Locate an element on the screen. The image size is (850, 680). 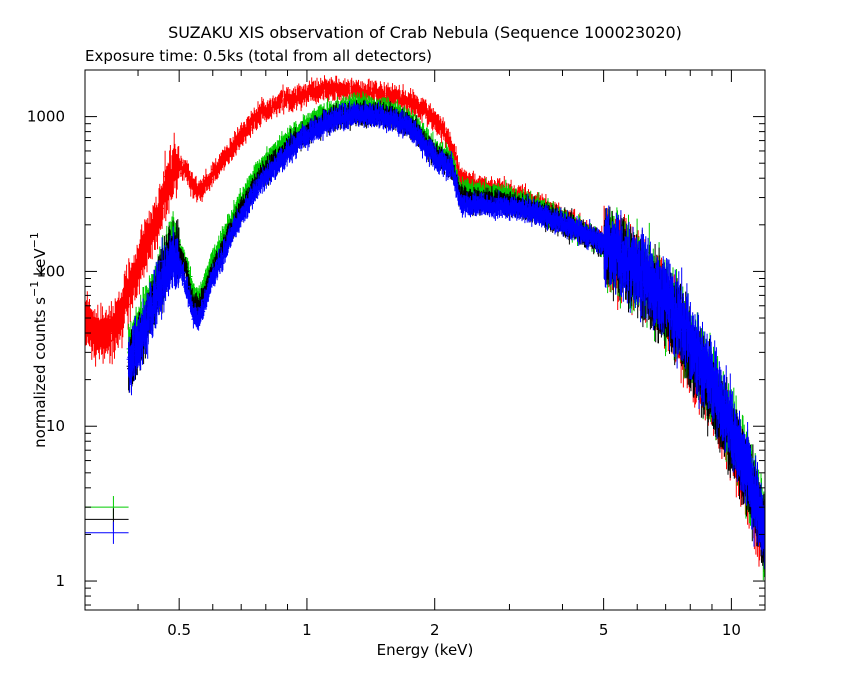
y-axis-tick-labels: 1 10 100 1000 is located at coordinates (46, 349).